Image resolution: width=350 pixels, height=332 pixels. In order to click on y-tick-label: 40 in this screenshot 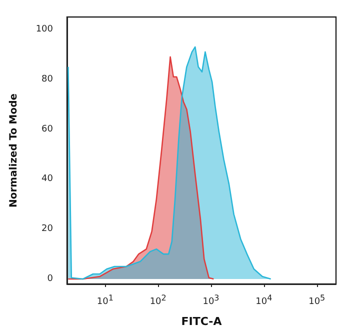, I will do `click(48, 179)`.